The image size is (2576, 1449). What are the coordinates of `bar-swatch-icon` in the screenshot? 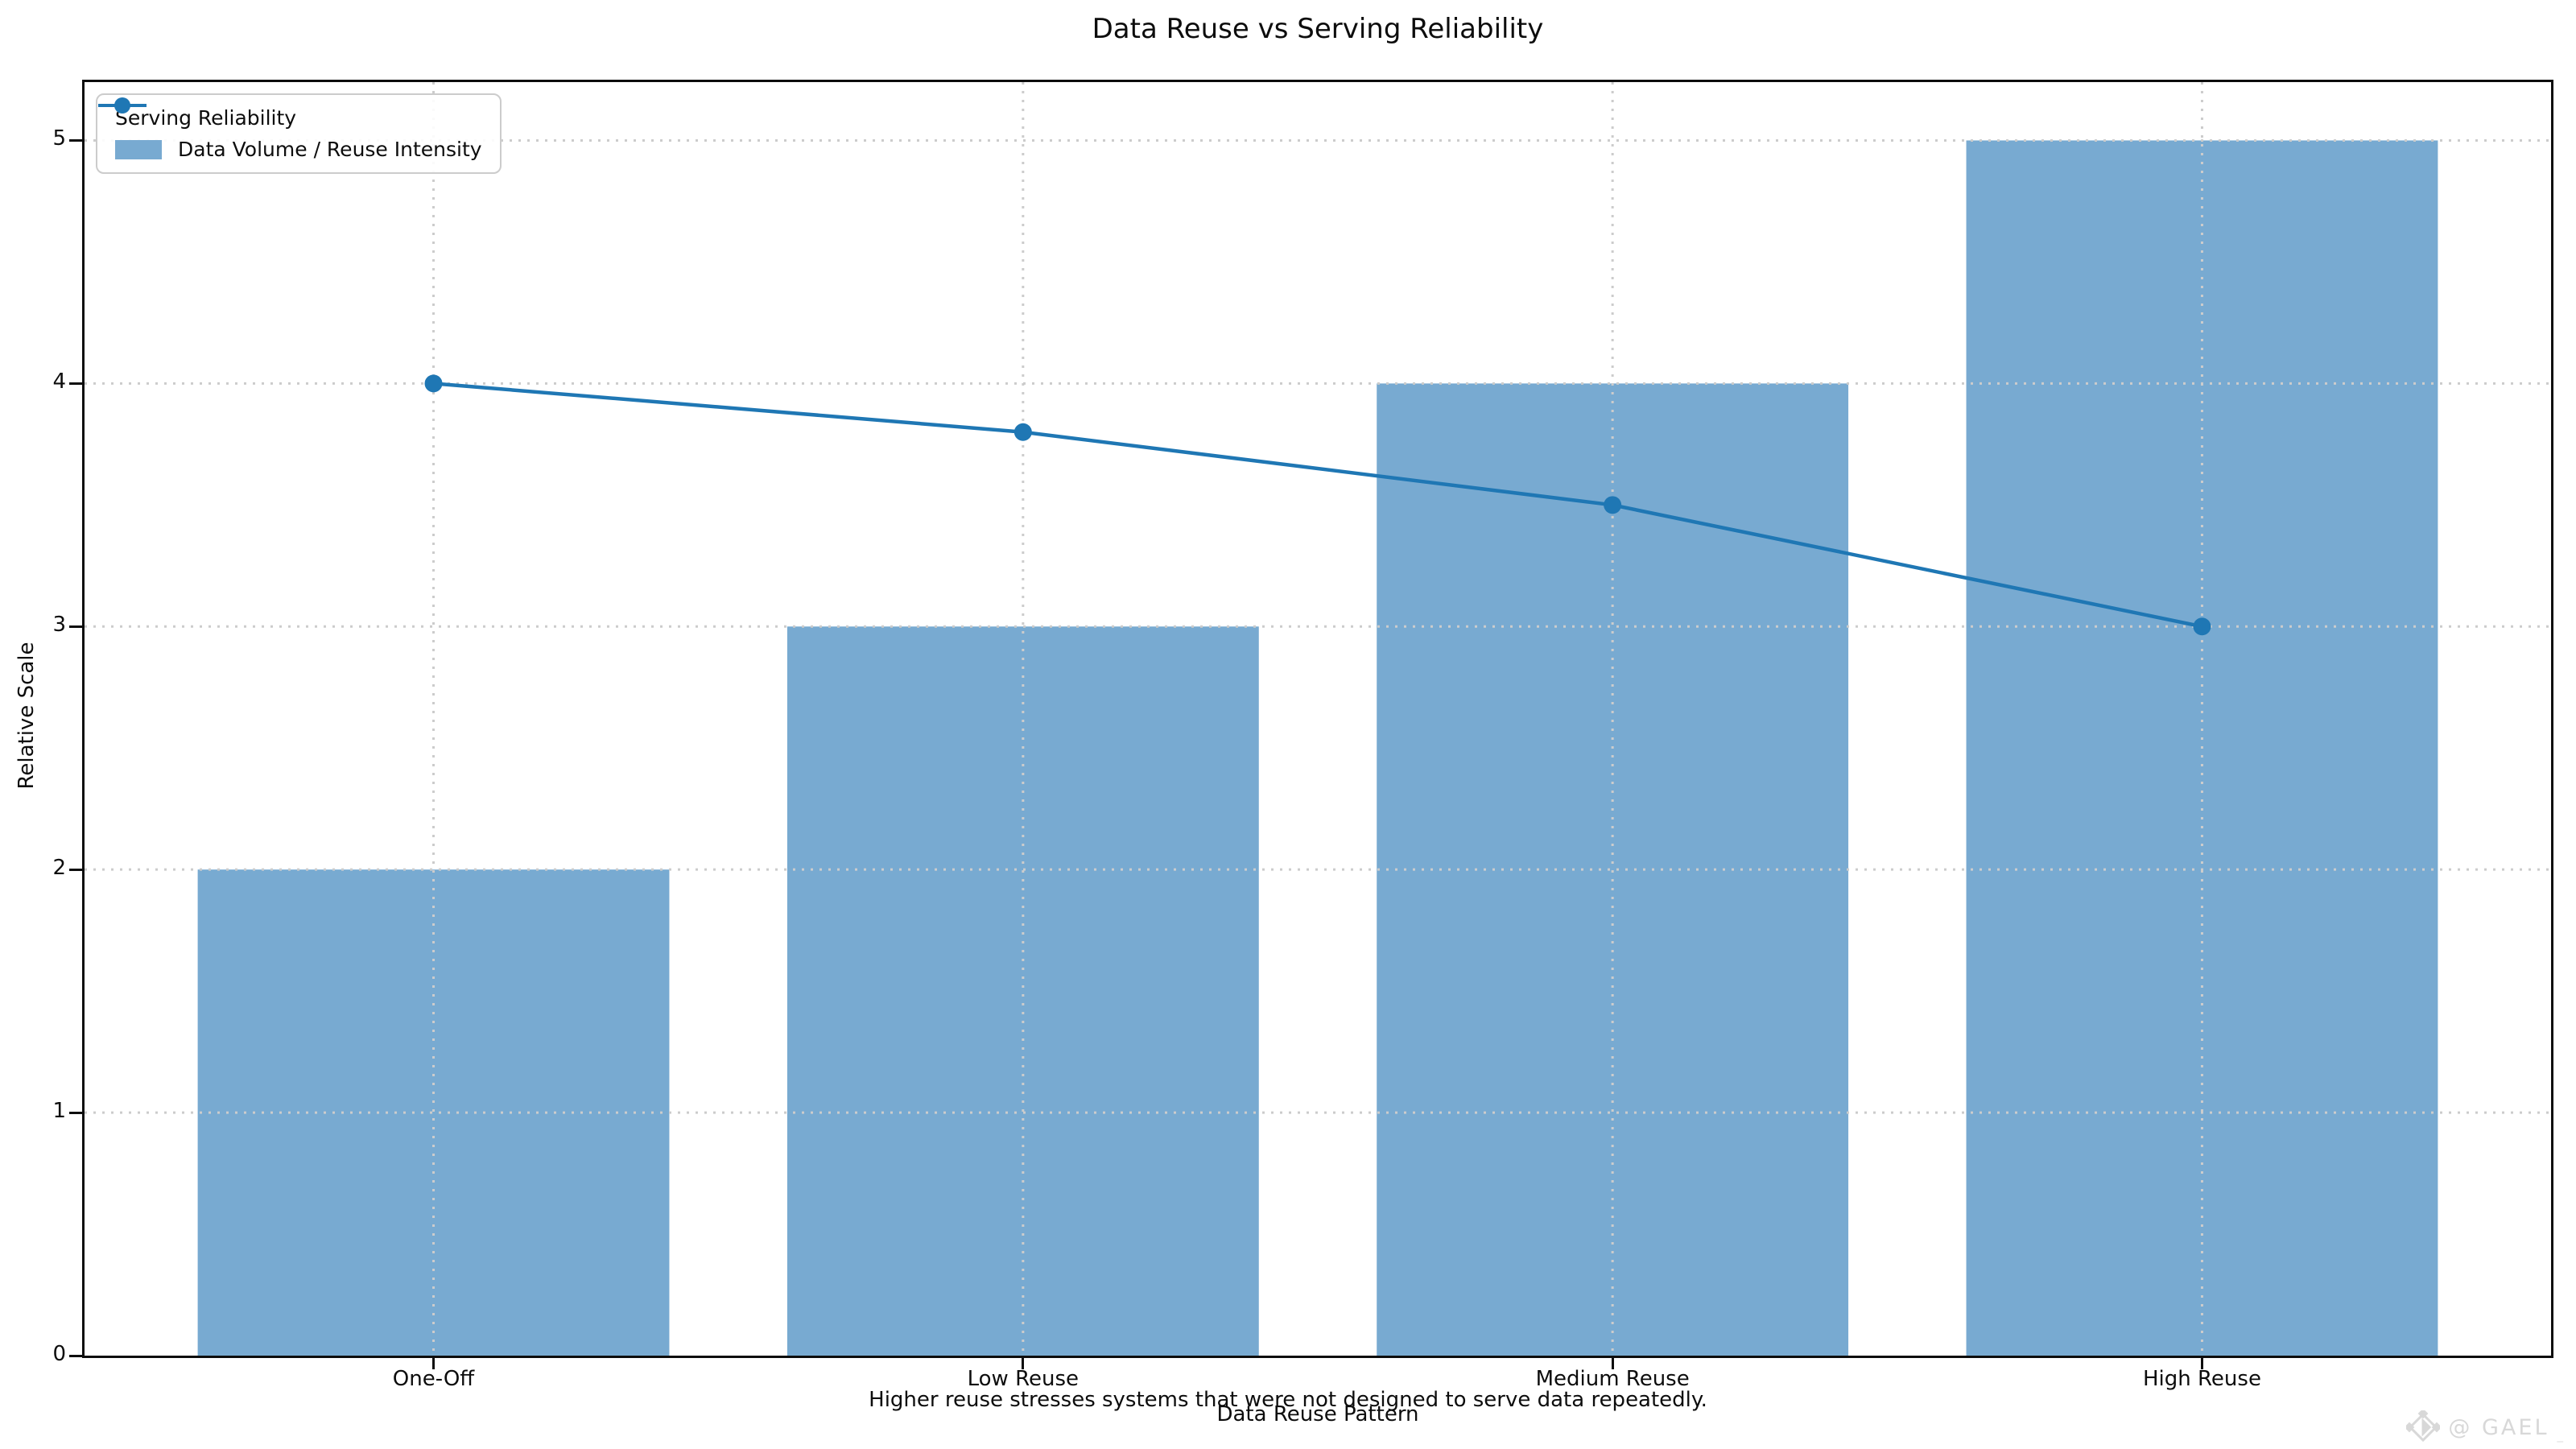 It's located at (138, 149).